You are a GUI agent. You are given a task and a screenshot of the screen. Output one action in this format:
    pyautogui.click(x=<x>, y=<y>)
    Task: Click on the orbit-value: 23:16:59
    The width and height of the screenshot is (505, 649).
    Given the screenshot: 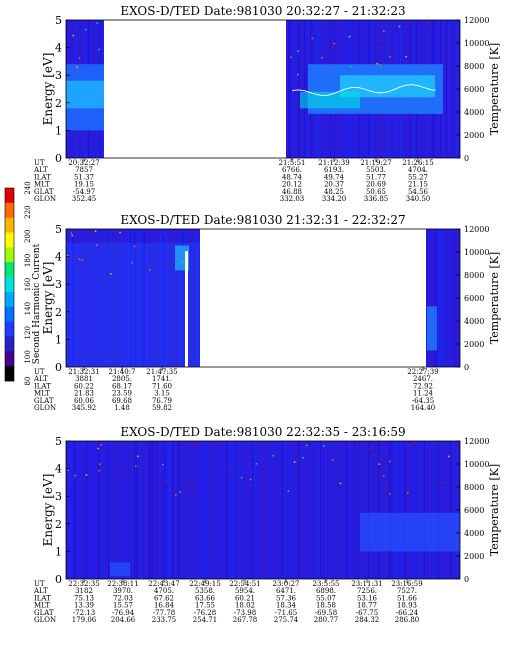 What is the action you would take?
    pyautogui.click(x=406, y=584)
    